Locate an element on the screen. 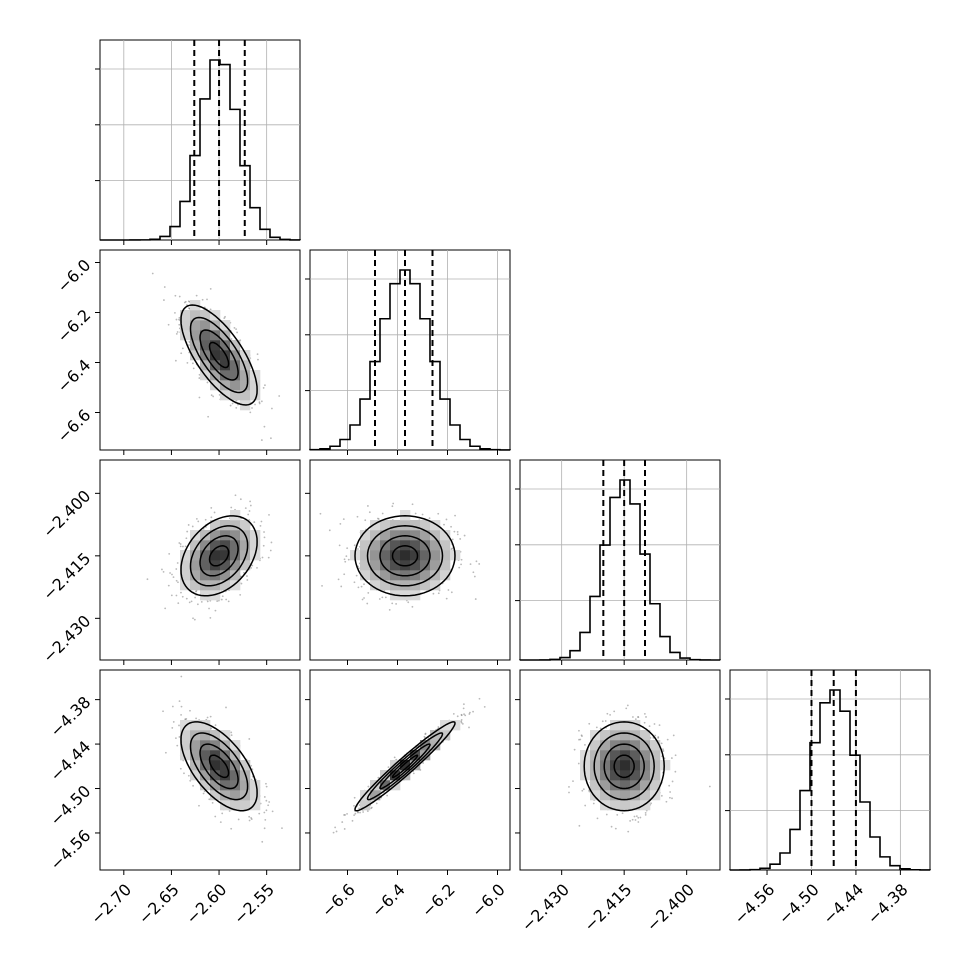  panel-frame is located at coordinates (200, 770).